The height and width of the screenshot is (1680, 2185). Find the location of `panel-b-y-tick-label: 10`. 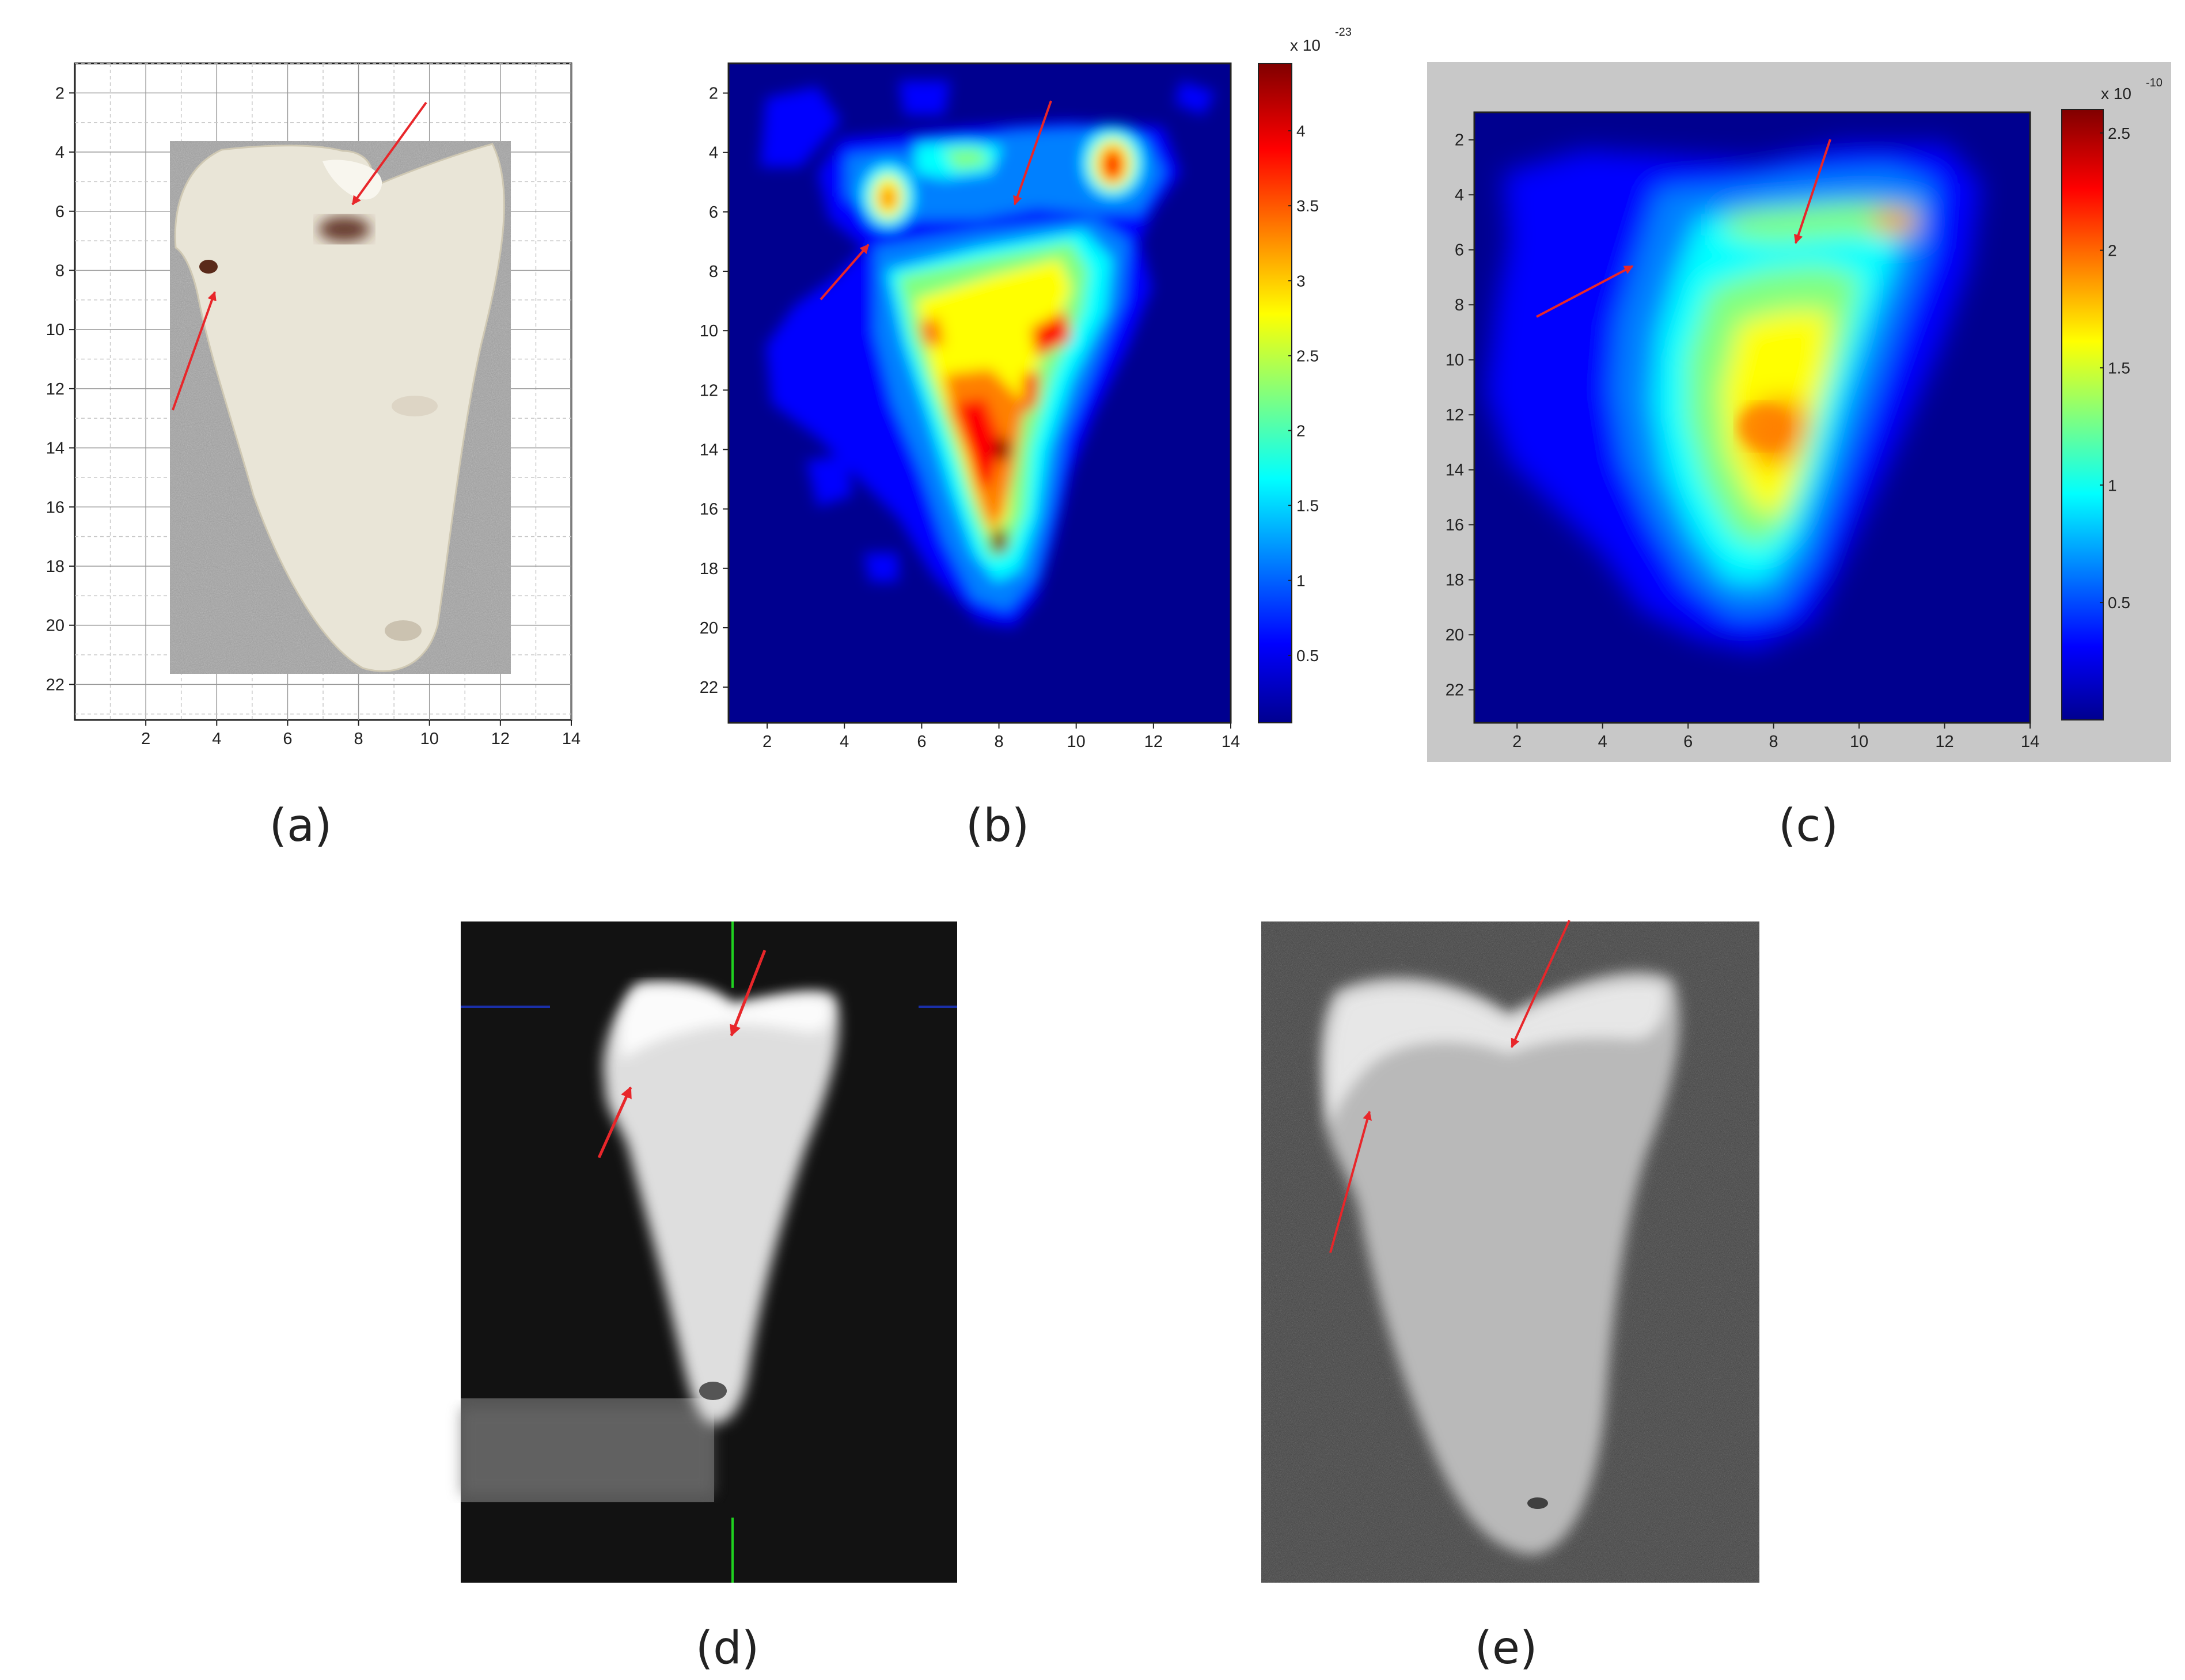

panel-b-y-tick-label: 10 is located at coordinates (709, 331).